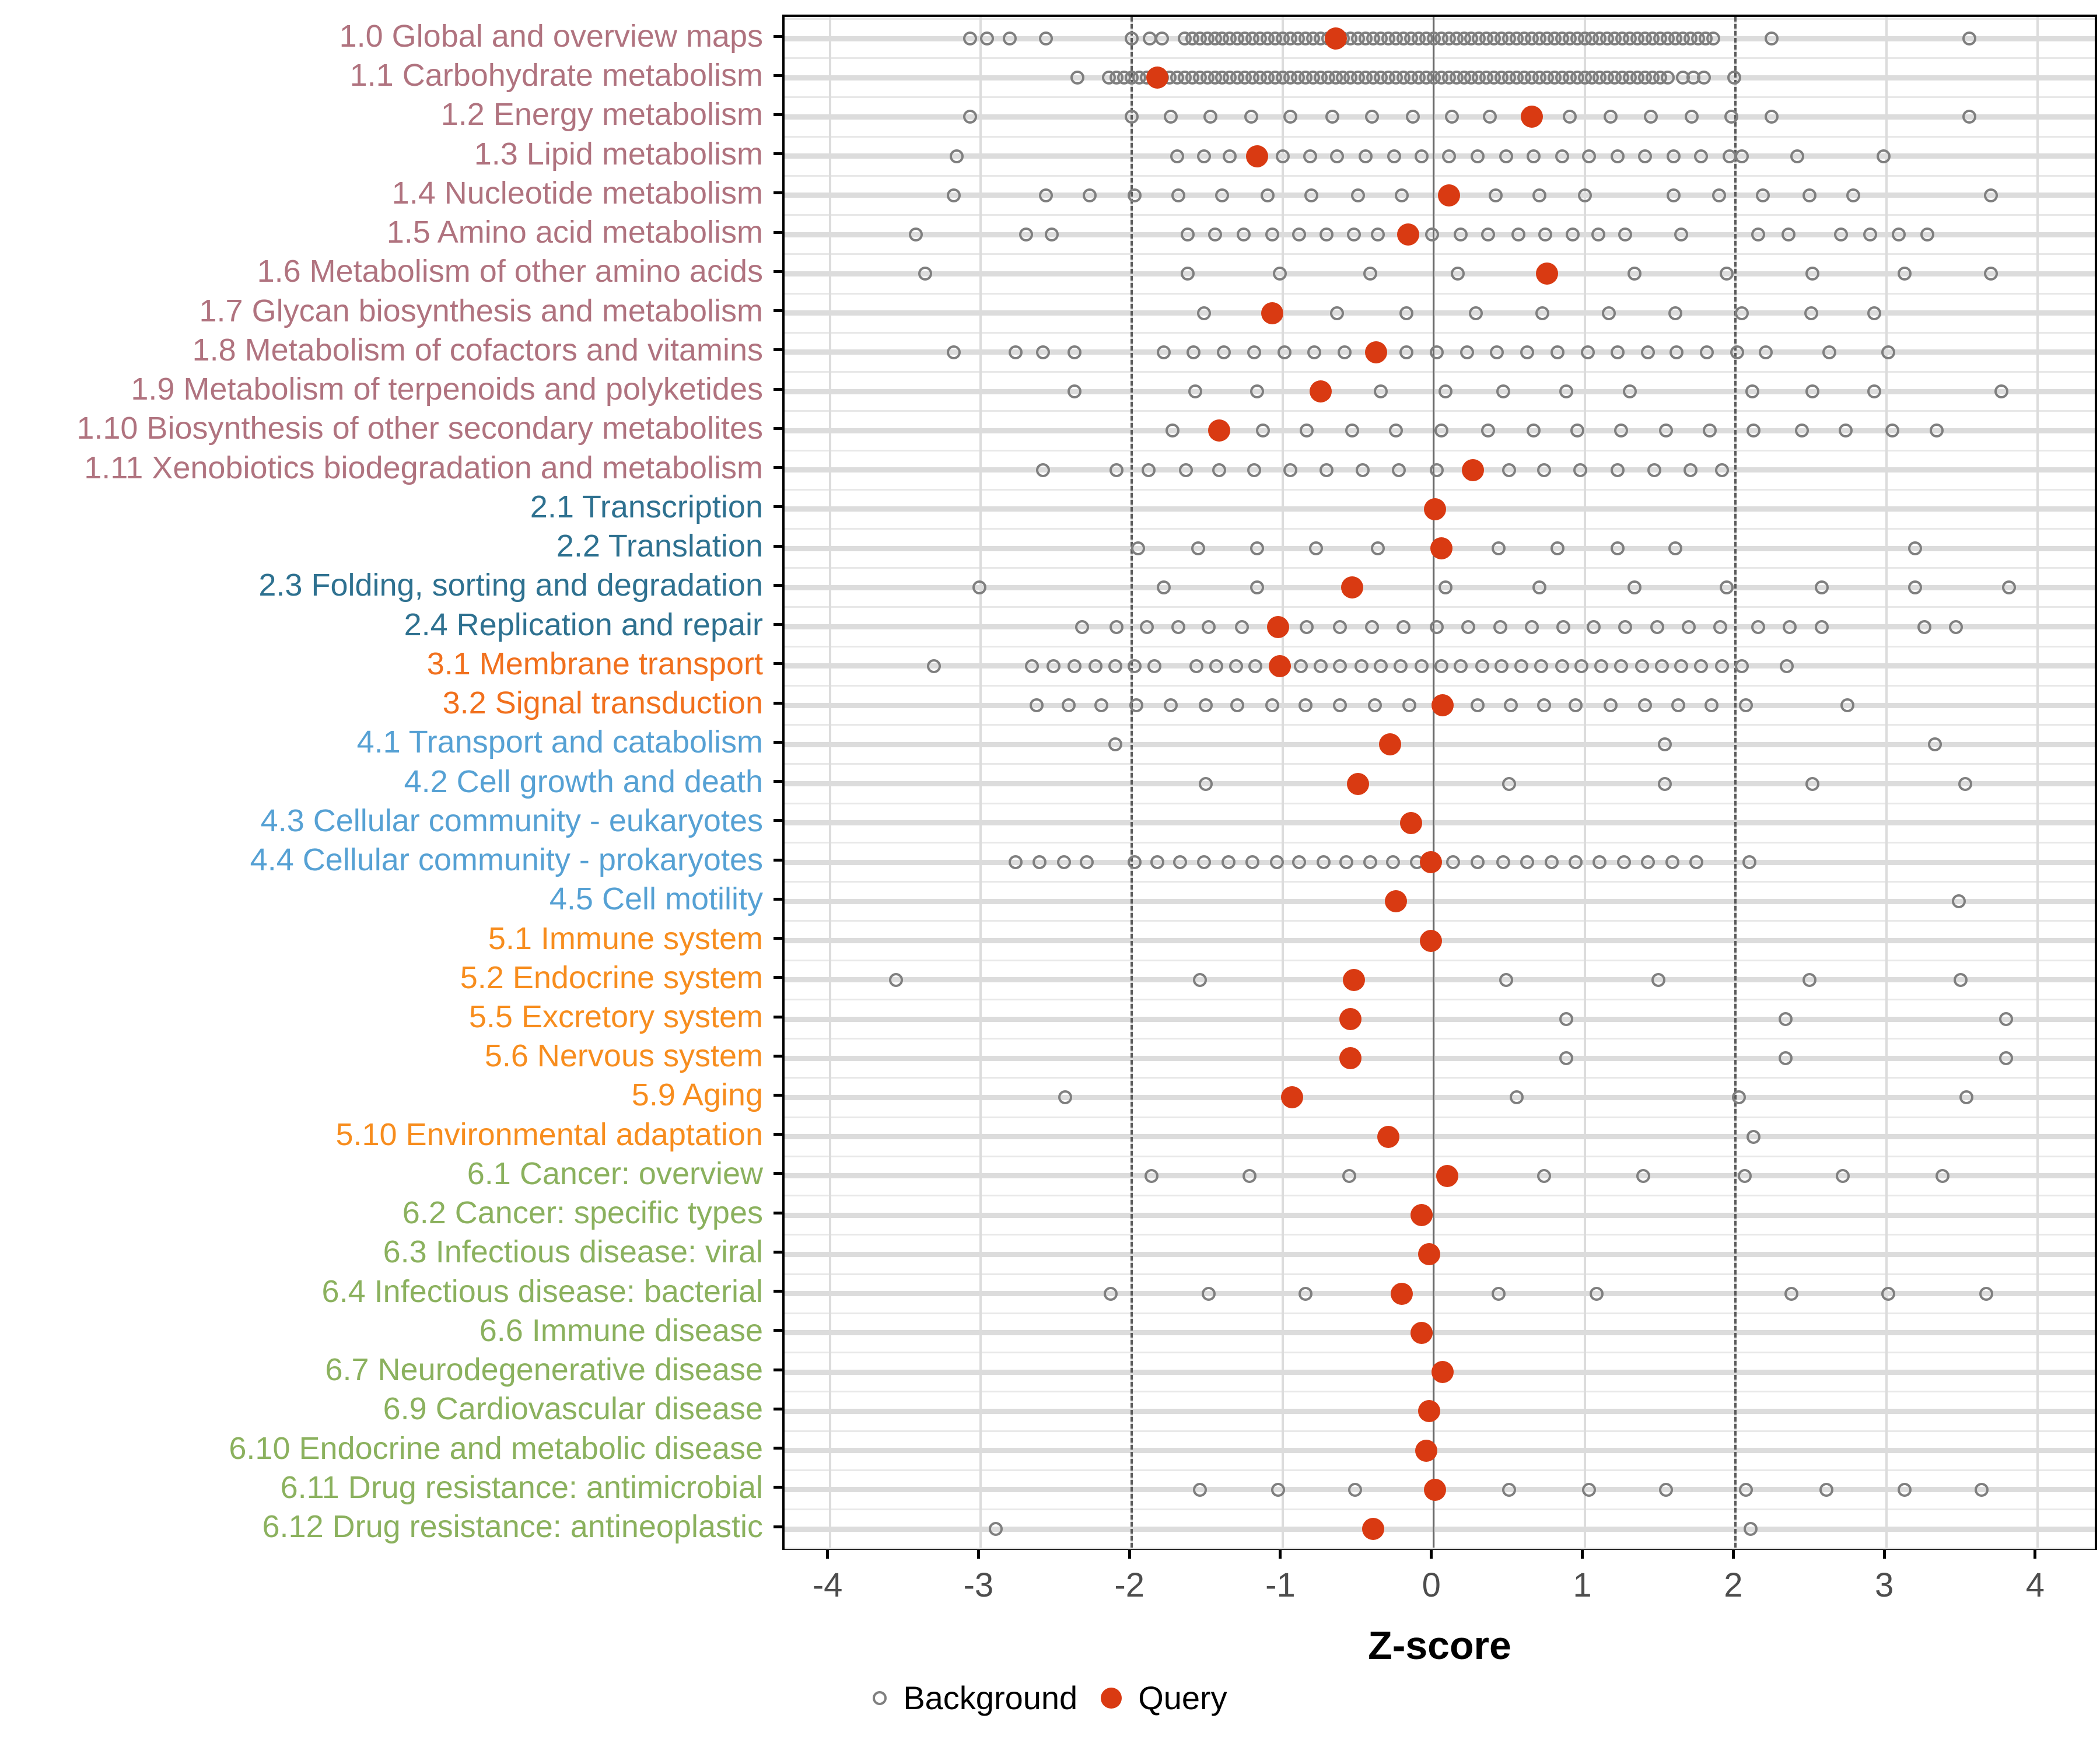 Image resolution: width=2100 pixels, height=1750 pixels. Describe the element at coordinates (551, 36) in the screenshot. I see `category-label: 1.0 Global and overview maps` at that location.